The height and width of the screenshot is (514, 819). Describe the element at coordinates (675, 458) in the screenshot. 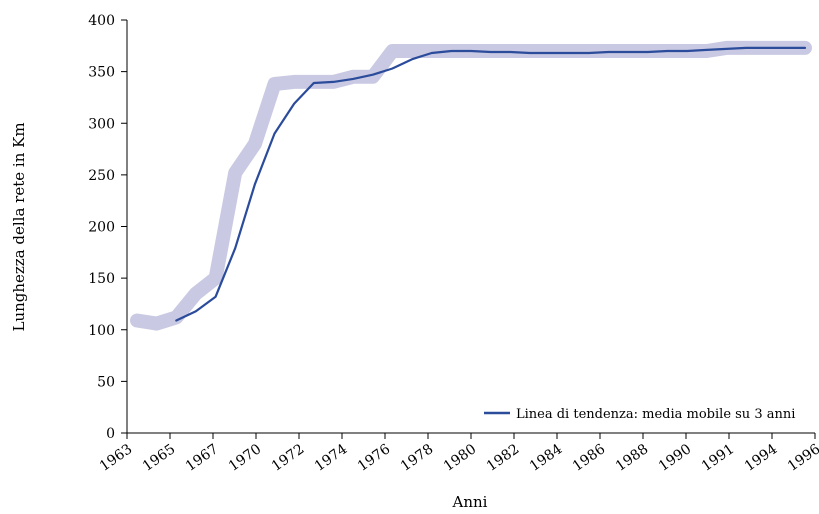

I see `x-tick-label: 1990` at that location.